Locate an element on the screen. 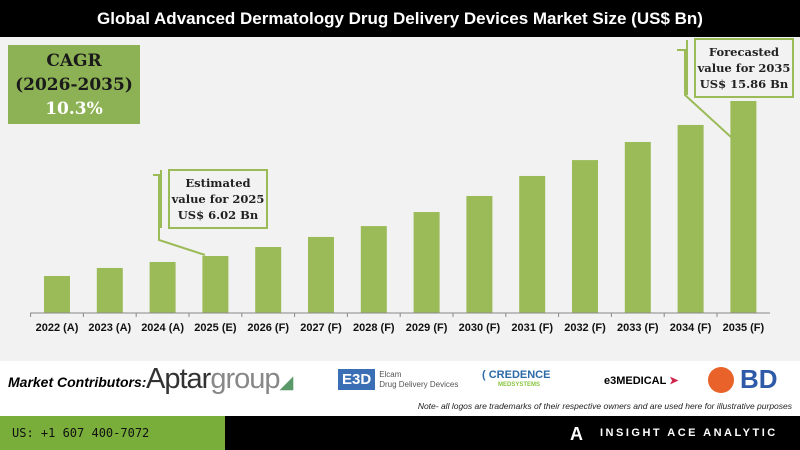 The image size is (800, 450). bar-2024 (A) is located at coordinates (162, 287).